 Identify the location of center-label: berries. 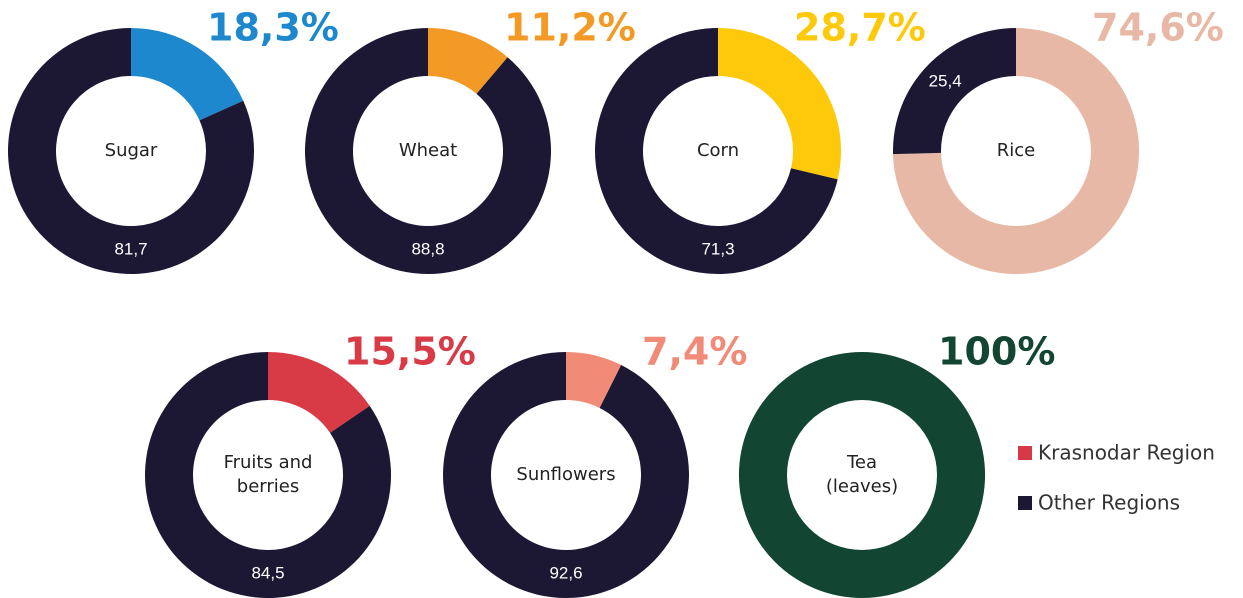
(268, 486).